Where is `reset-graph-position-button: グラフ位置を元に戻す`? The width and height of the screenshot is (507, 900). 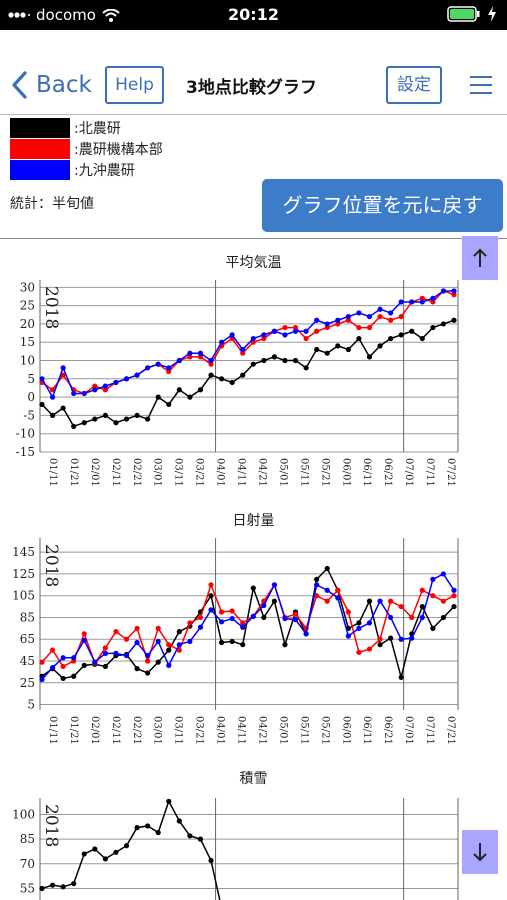
reset-graph-position-button: グラフ位置を元に戻す is located at coordinates (382, 205).